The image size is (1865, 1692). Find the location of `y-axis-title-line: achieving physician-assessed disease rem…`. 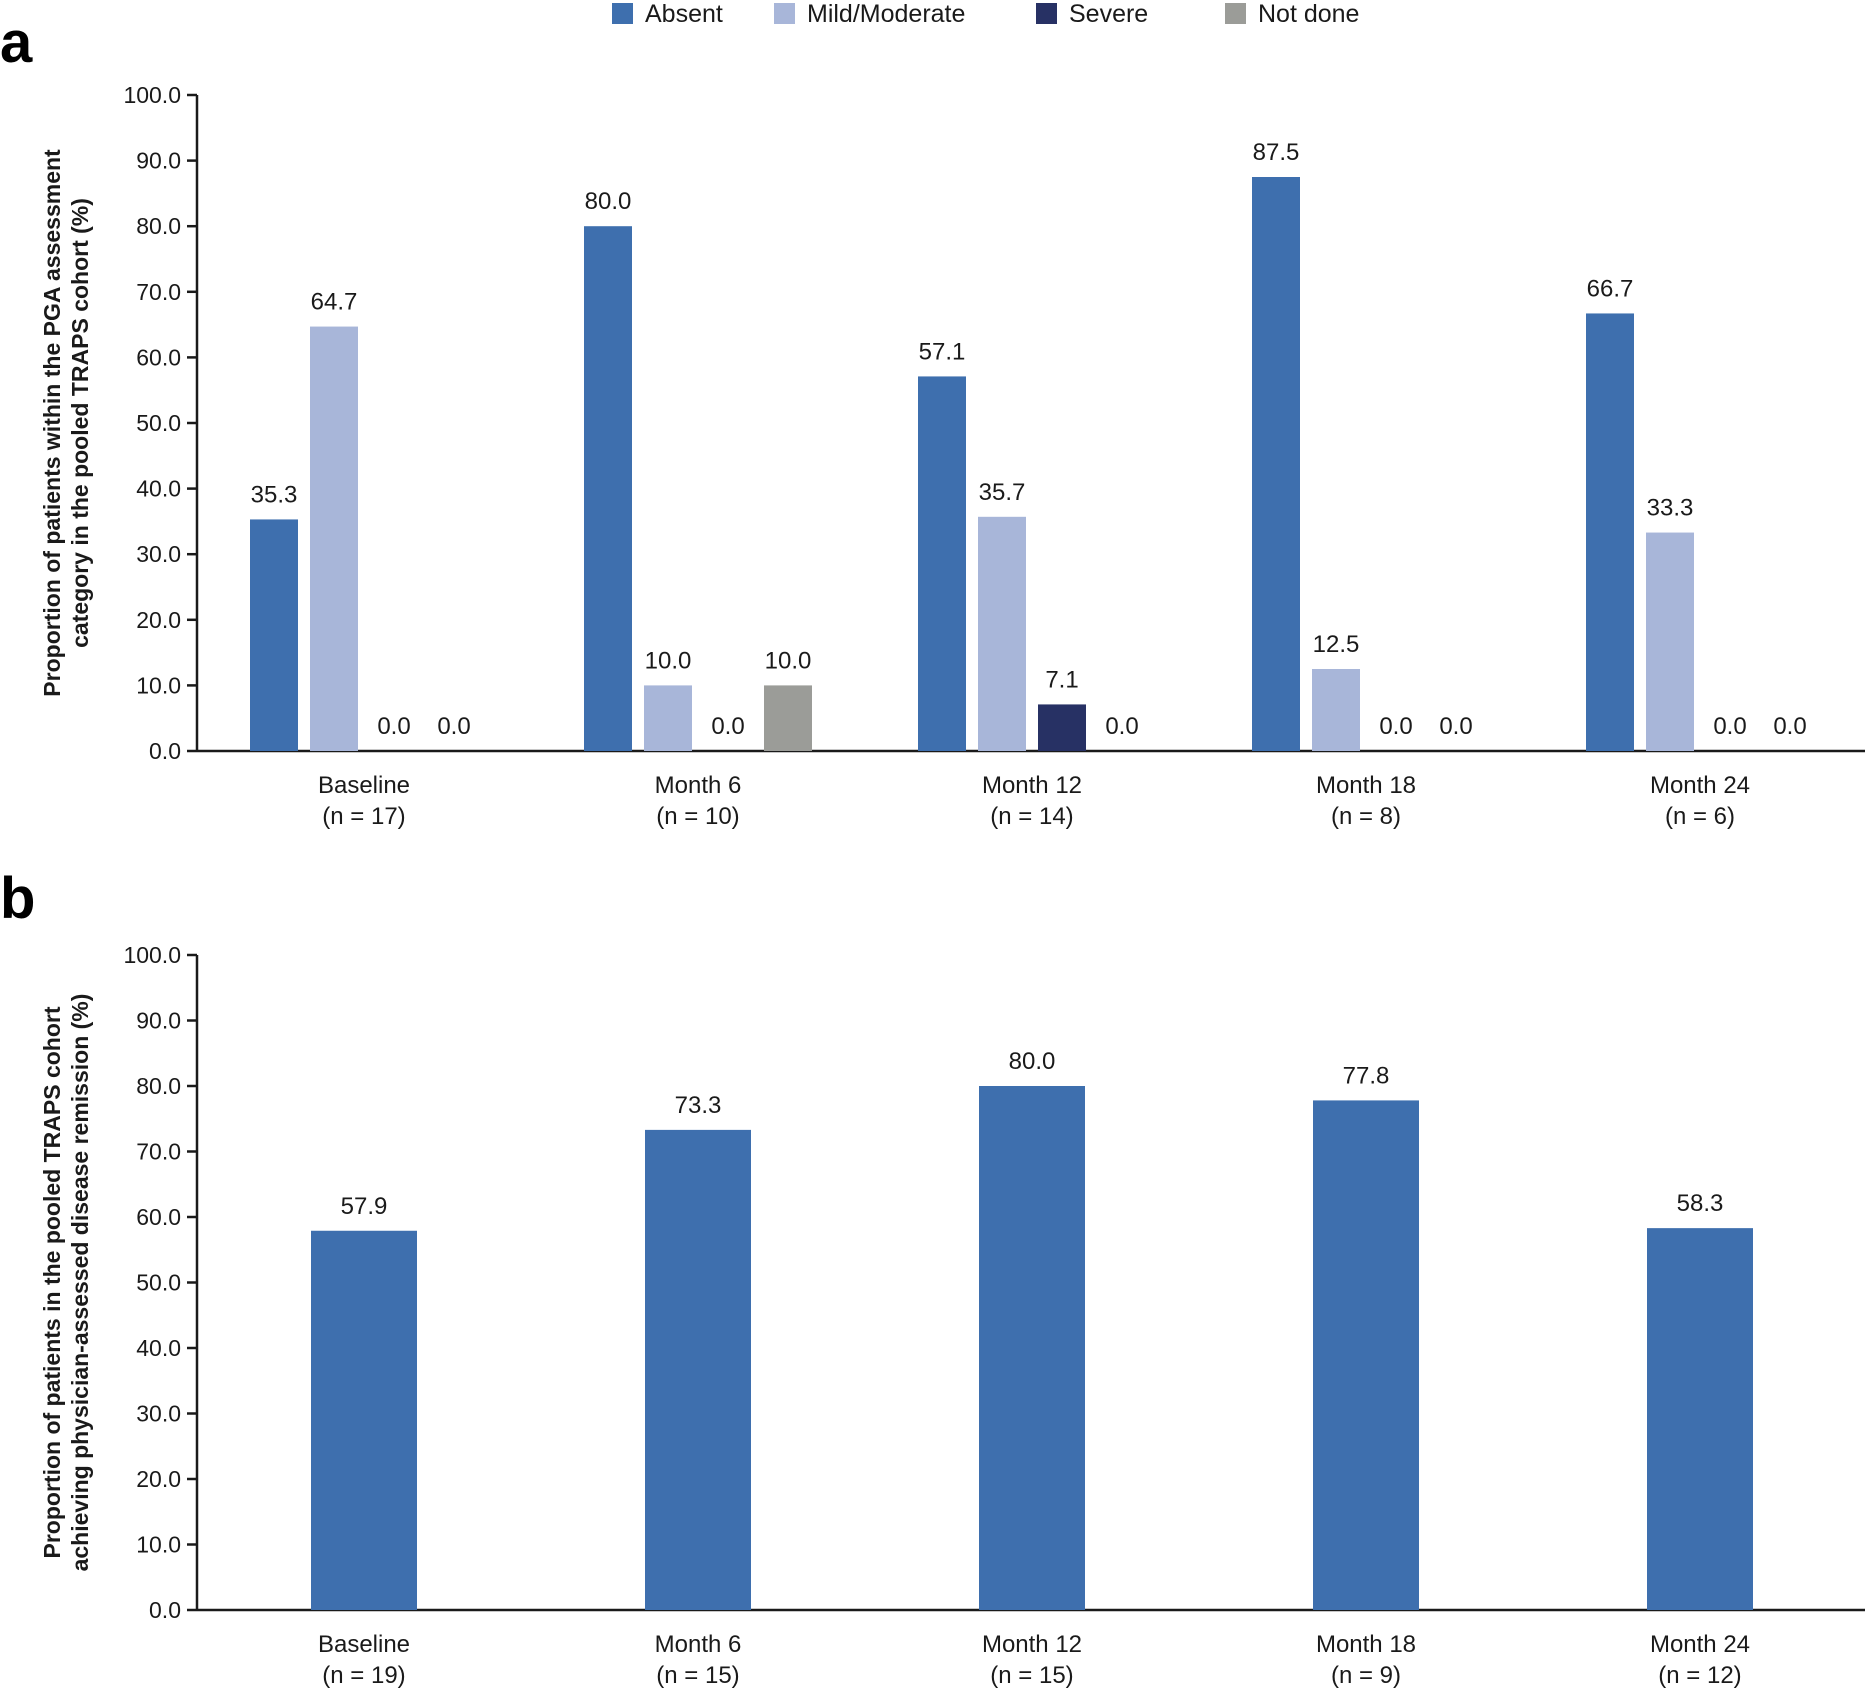

y-axis-title-line: achieving physician-assessed disease rem… is located at coordinates (80, 1283).